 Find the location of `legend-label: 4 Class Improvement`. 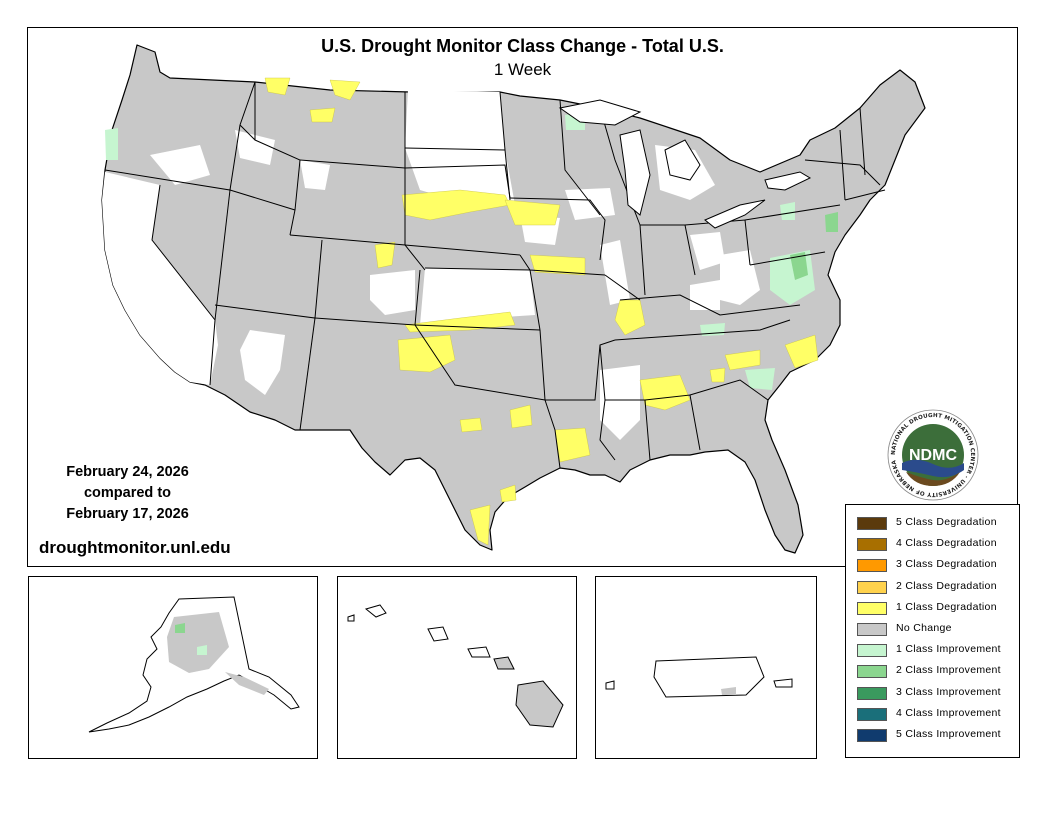

legend-label: 4 Class Improvement is located at coordinates (948, 712).